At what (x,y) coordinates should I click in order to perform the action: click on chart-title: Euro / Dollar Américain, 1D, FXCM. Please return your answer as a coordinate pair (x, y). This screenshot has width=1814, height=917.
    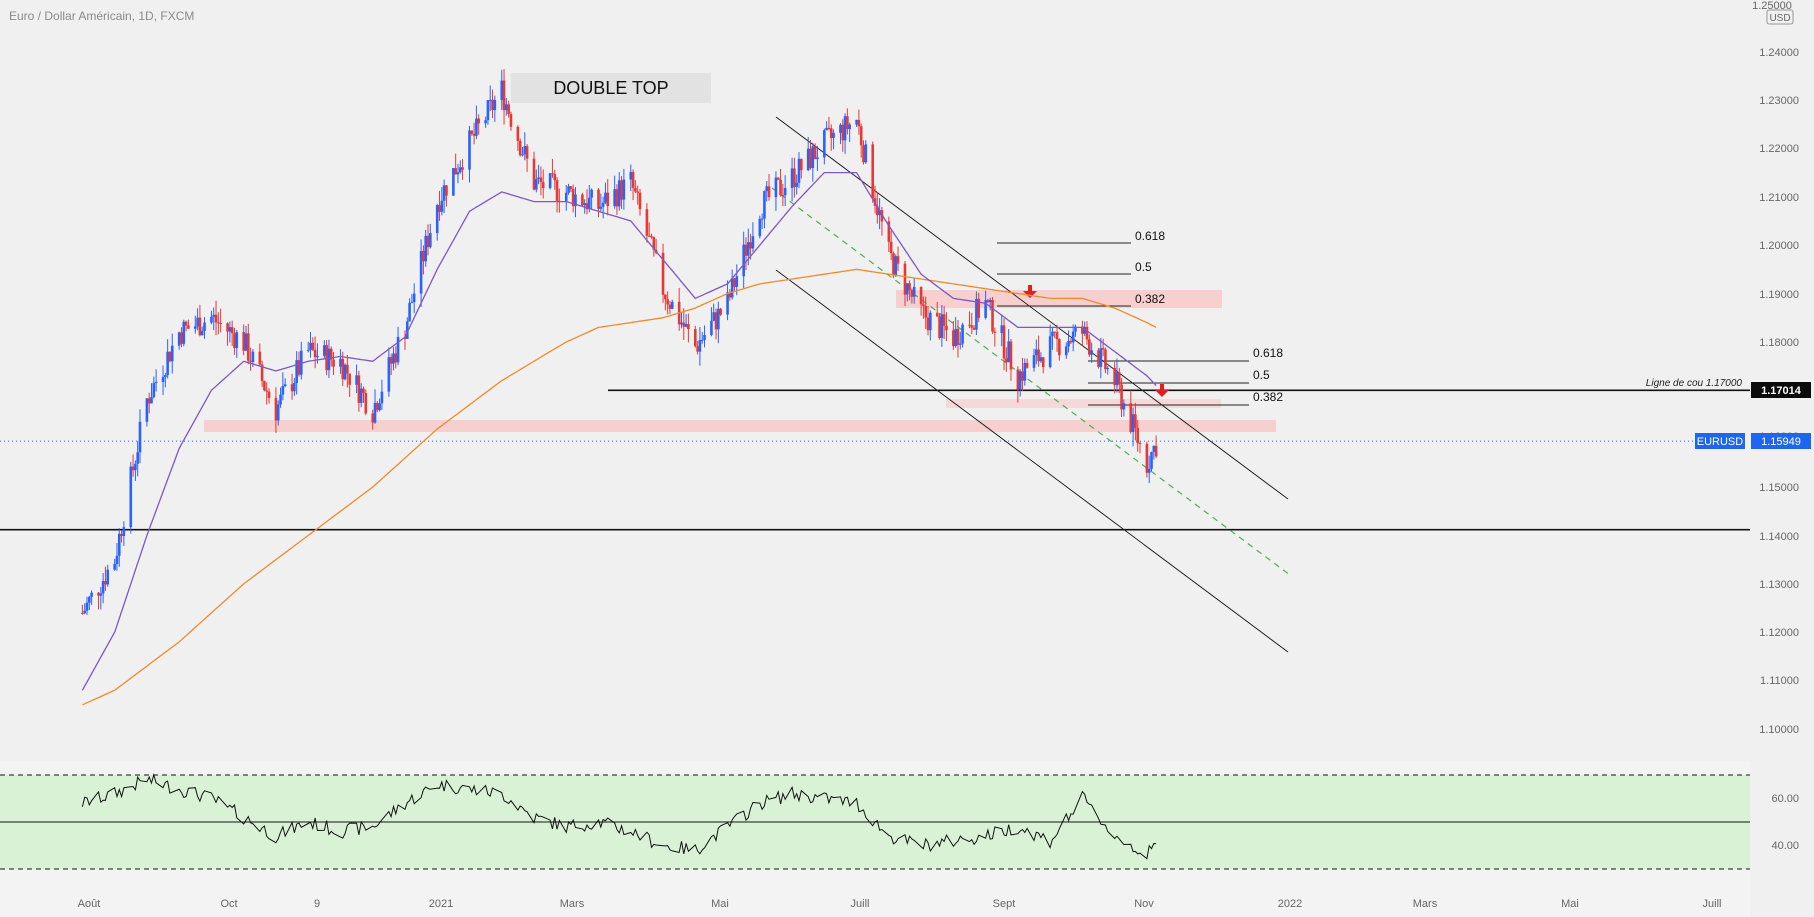
    Looking at the image, I should click on (101, 16).